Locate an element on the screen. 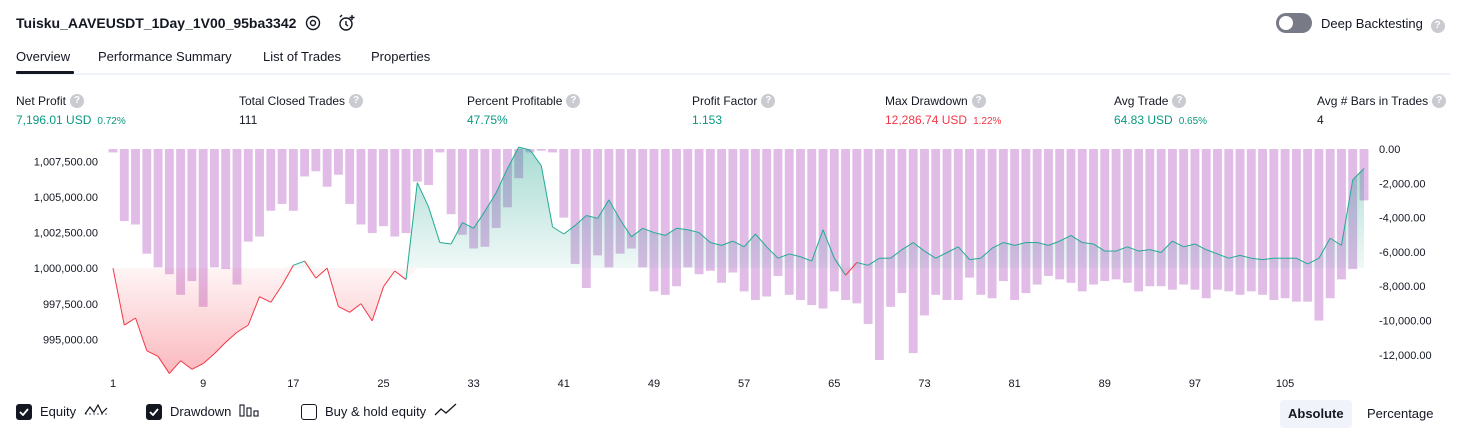  left-axis-tick-label: 1,007,500.00 is located at coordinates (66, 162).